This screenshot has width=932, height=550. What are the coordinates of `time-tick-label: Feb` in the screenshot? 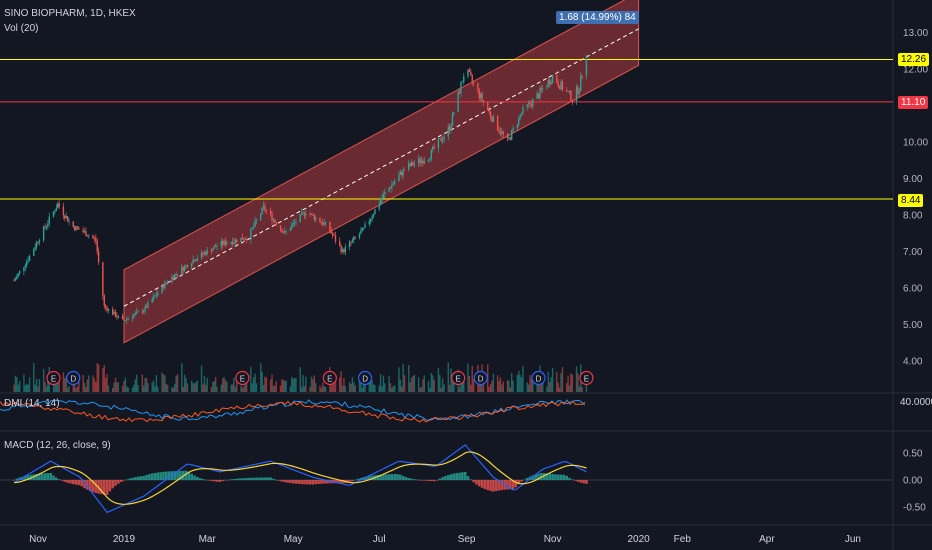 It's located at (683, 539).